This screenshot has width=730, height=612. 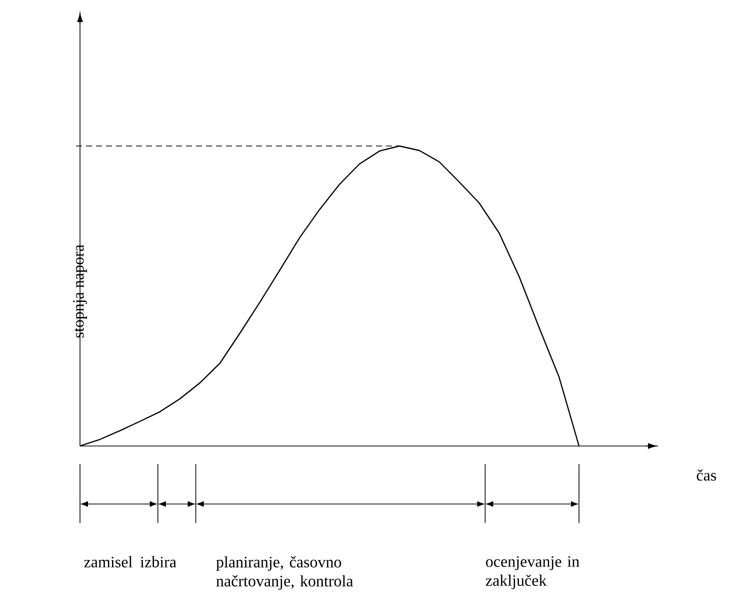 What do you see at coordinates (108, 562) in the screenshot?
I see `text: zamisel` at bounding box center [108, 562].